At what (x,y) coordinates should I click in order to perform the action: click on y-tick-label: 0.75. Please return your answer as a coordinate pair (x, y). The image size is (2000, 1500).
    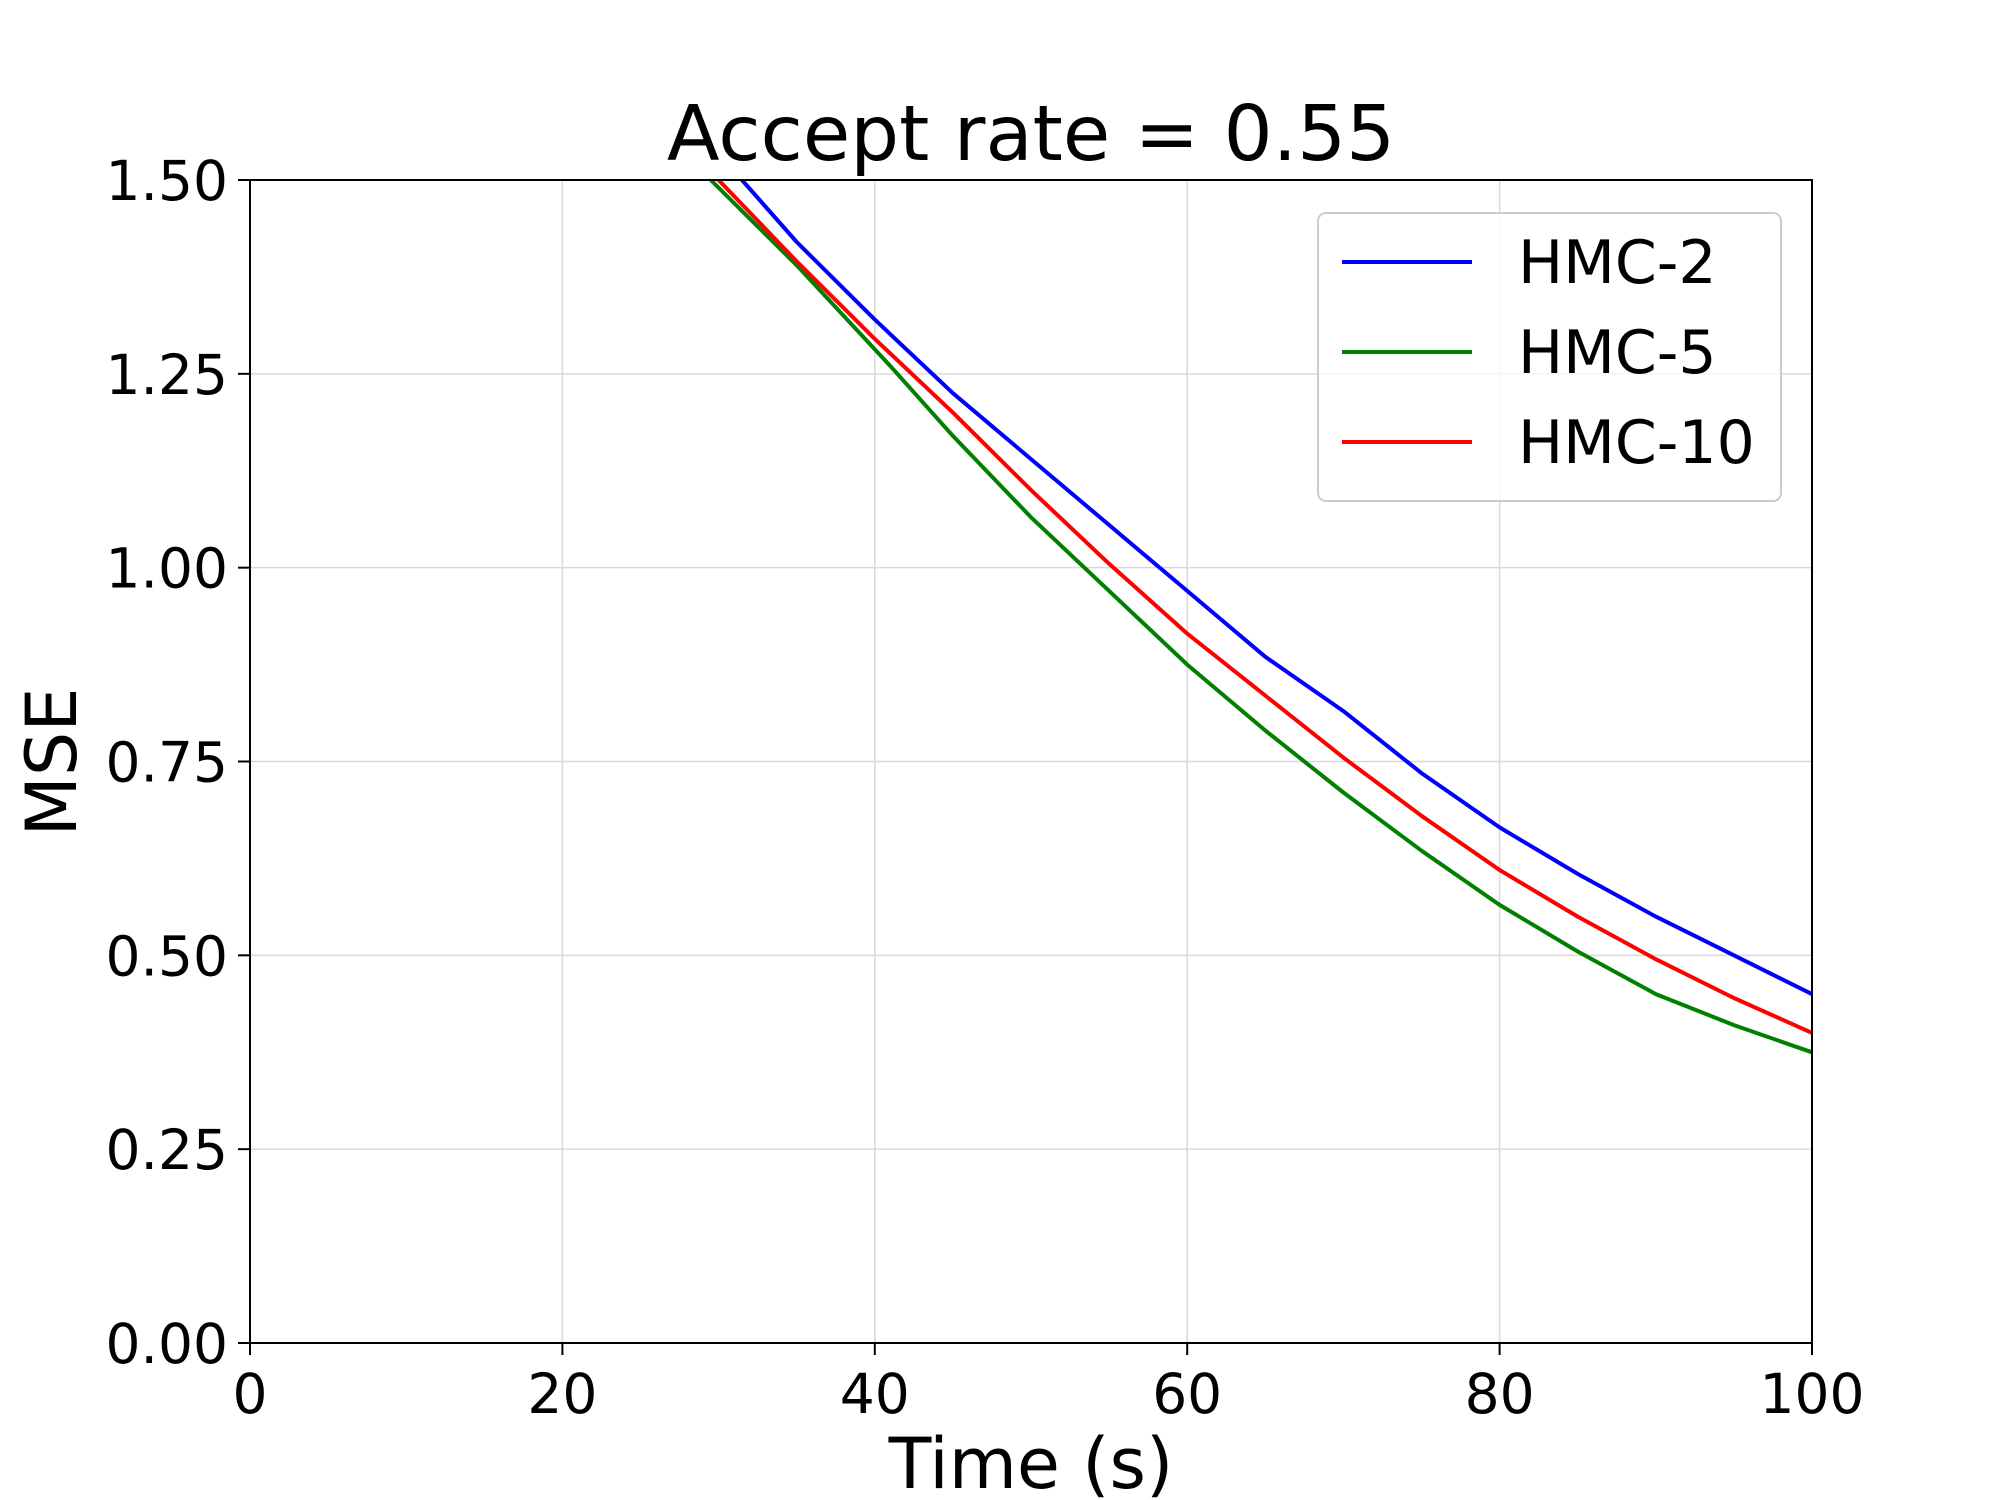
    Looking at the image, I should click on (167, 763).